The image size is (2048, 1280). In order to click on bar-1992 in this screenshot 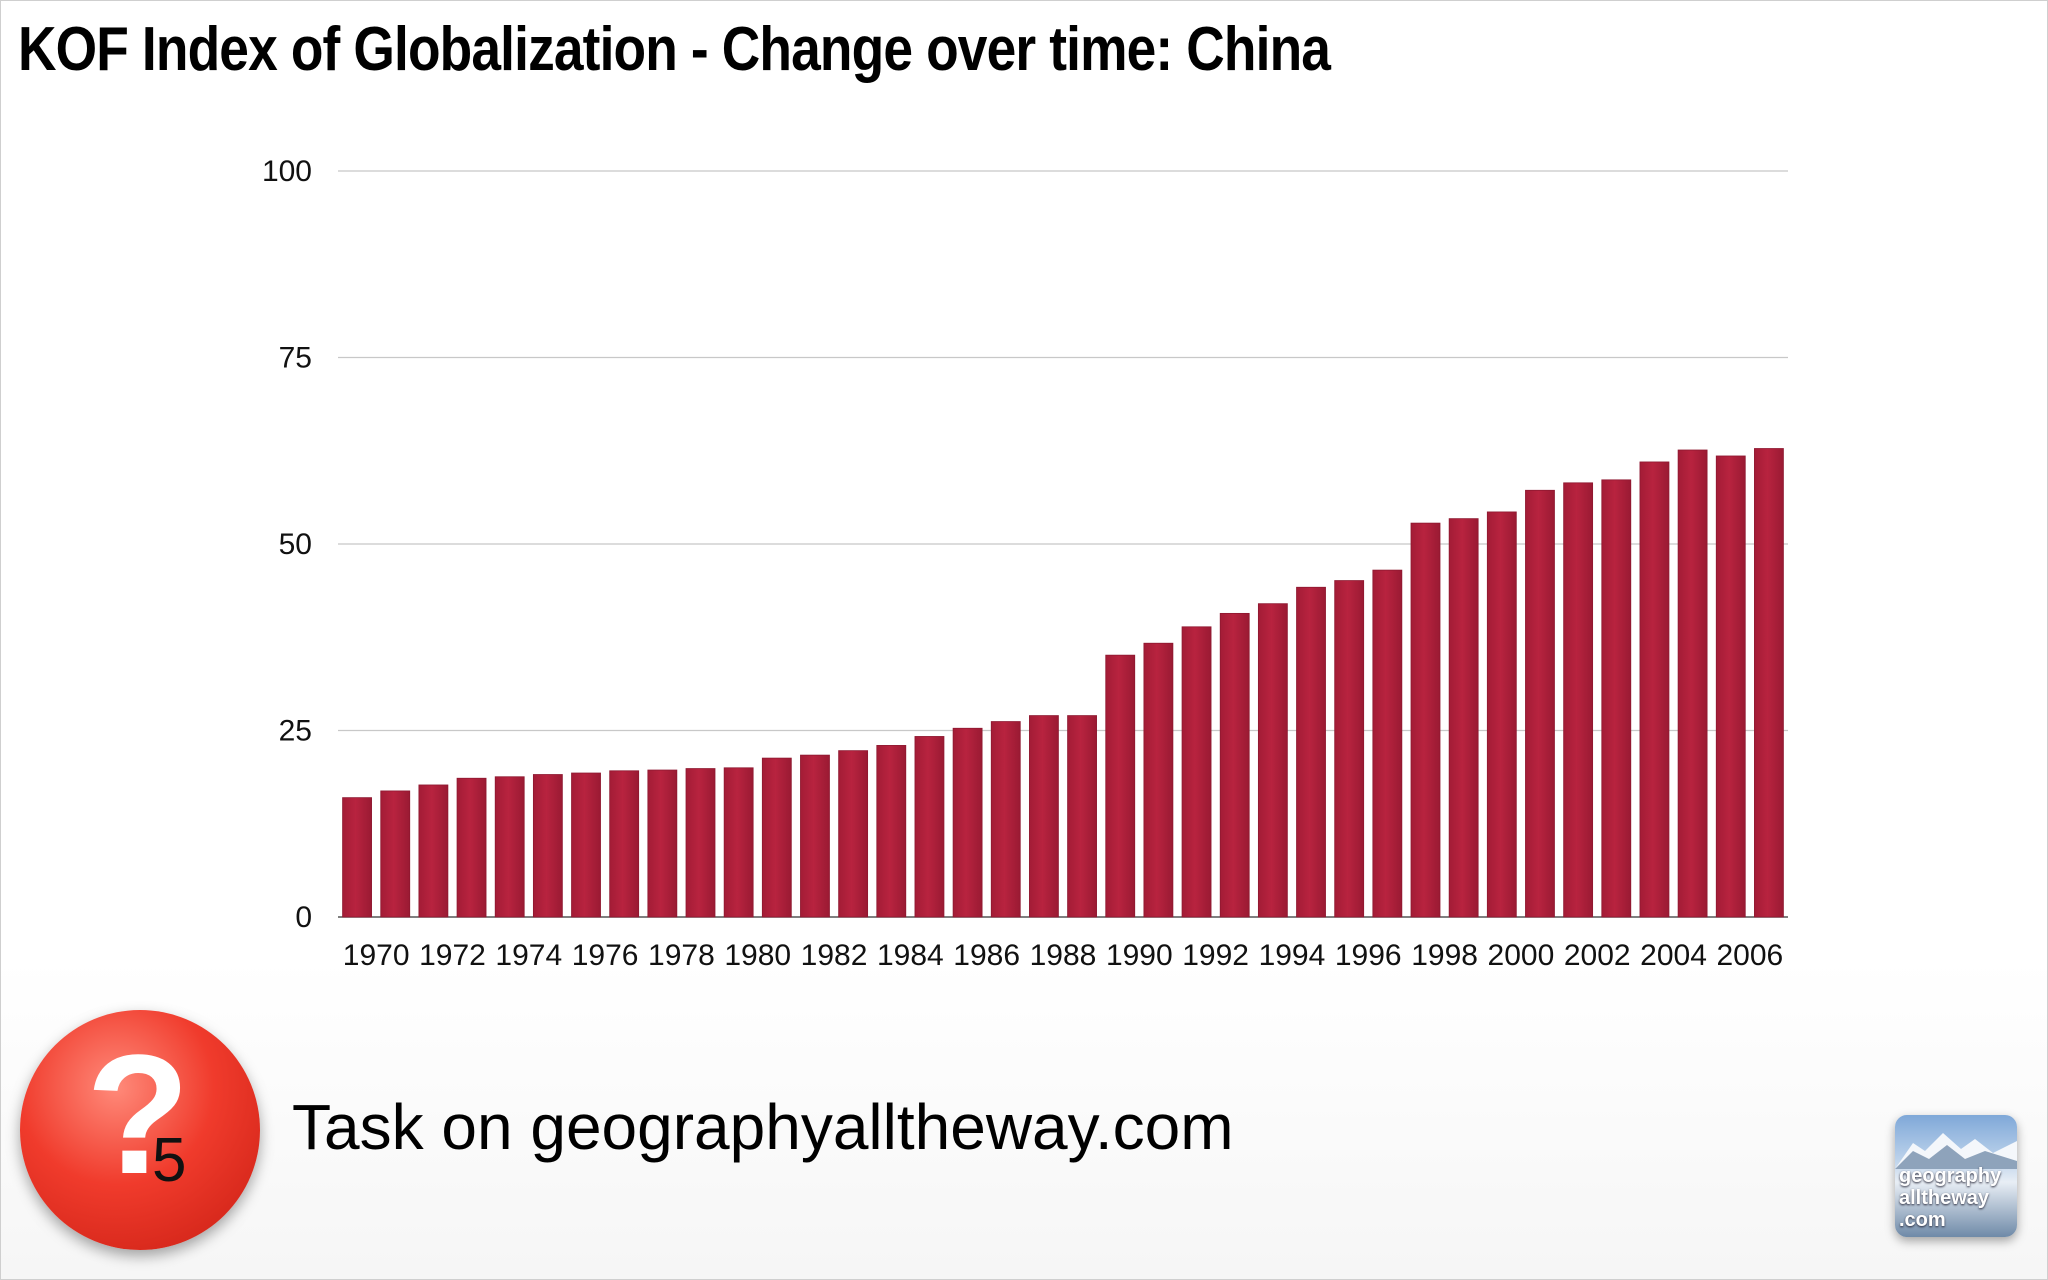, I will do `click(1196, 772)`.